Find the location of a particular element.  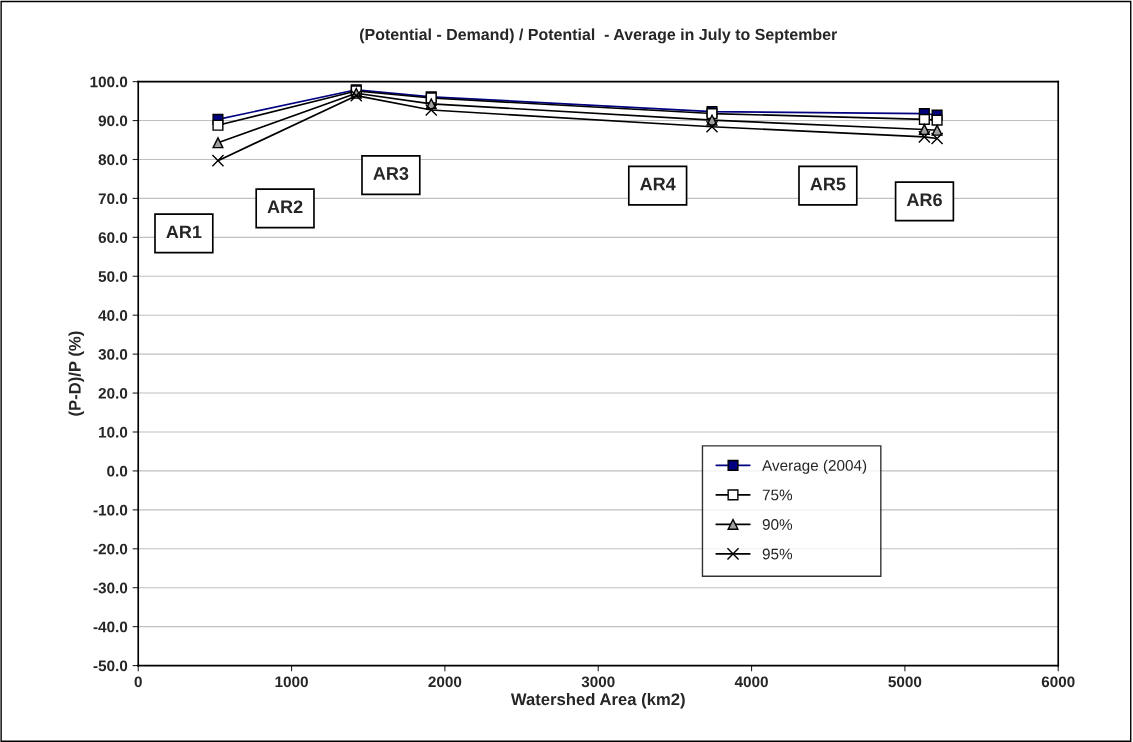

legend-label: 90% is located at coordinates (777, 524).